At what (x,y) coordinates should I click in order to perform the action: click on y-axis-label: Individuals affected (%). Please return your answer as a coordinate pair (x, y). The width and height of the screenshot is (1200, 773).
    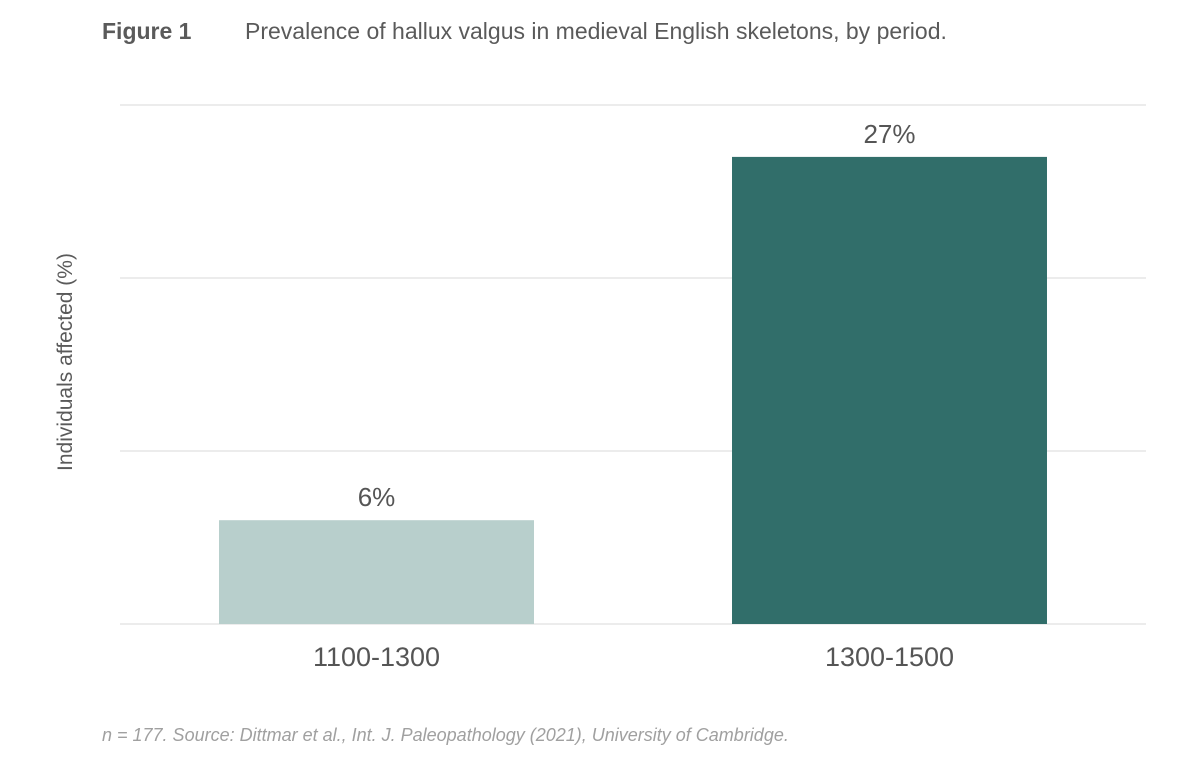
    Looking at the image, I should click on (65, 362).